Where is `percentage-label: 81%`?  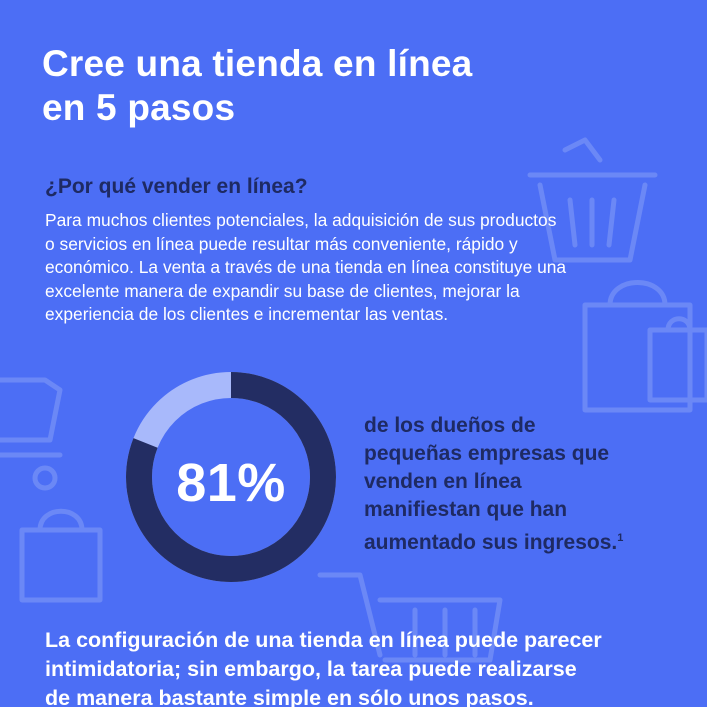
percentage-label: 81% is located at coordinates (231, 483).